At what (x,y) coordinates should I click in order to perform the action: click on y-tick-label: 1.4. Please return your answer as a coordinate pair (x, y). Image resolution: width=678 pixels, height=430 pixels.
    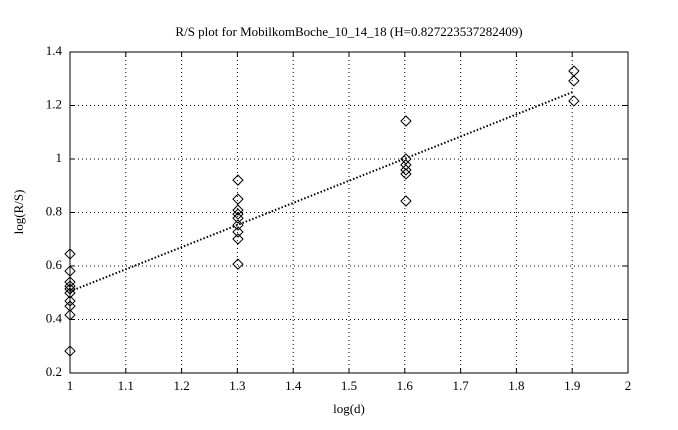
    Looking at the image, I should click on (54, 50).